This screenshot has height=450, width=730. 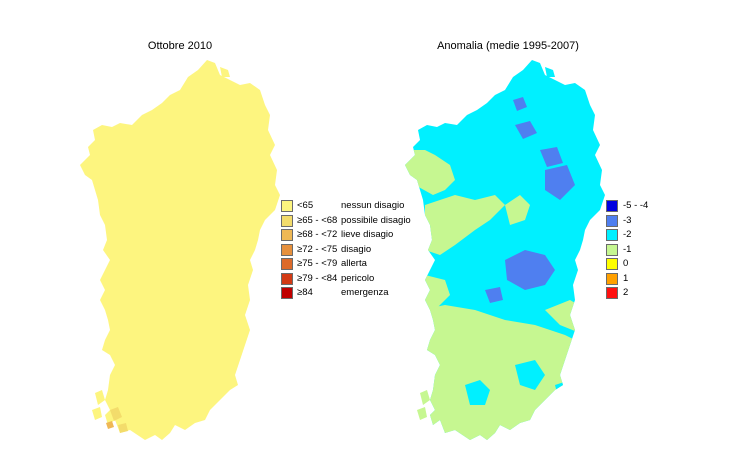 I want to click on anomaly-minus2-south-patch, so click(x=477, y=392).